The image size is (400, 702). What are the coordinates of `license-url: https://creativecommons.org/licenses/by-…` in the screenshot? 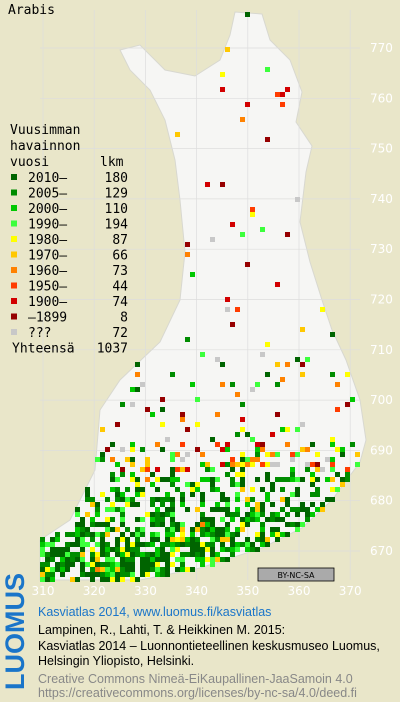 It's located at (197, 693).